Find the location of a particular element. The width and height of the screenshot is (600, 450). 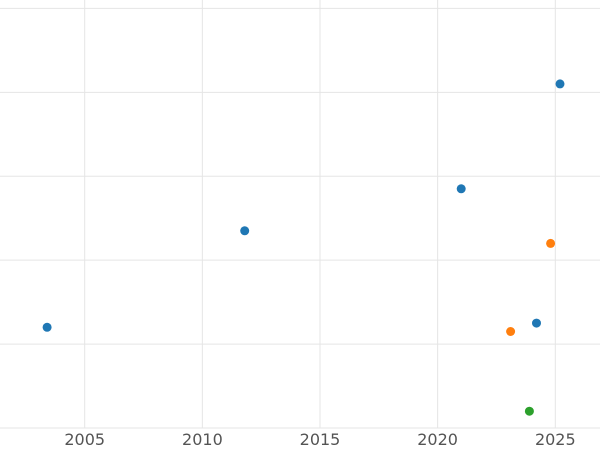

x-tick-label: 2015 is located at coordinates (320, 439).